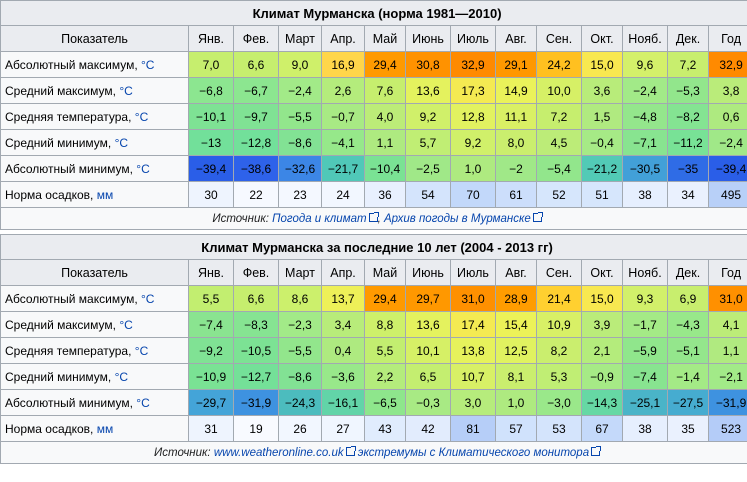  What do you see at coordinates (94, 272) in the screenshot?
I see `column-header-indicator: Показатель` at bounding box center [94, 272].